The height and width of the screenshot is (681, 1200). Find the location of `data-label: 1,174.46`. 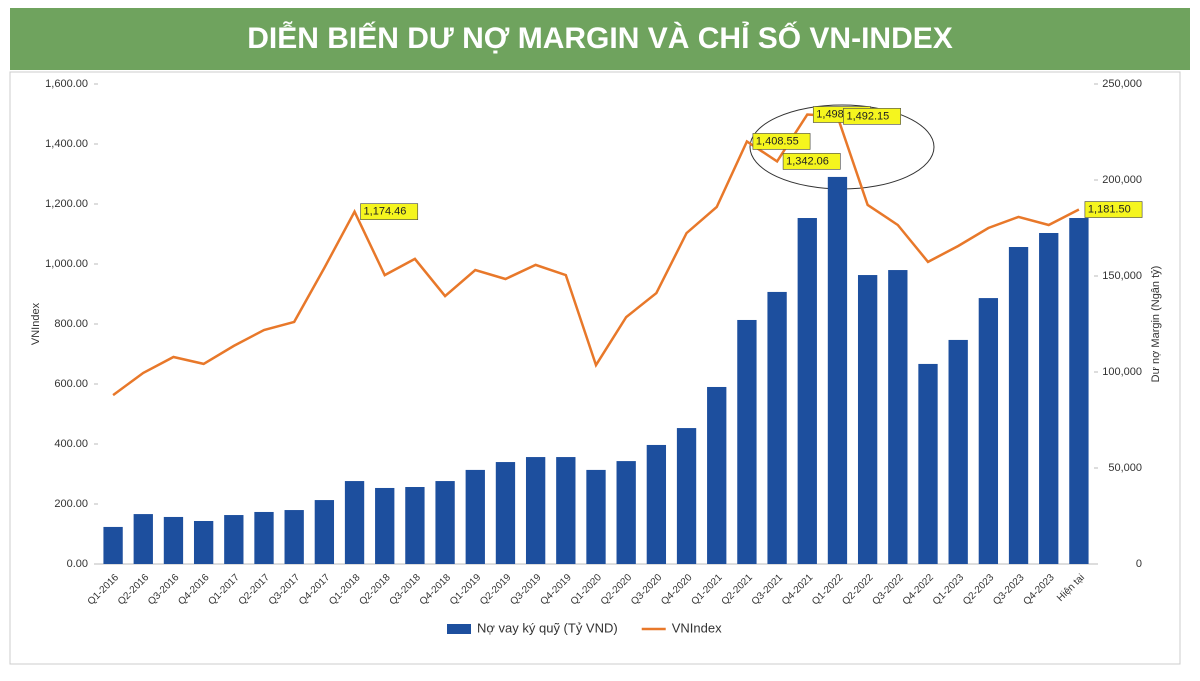

data-label: 1,174.46 is located at coordinates (385, 212).